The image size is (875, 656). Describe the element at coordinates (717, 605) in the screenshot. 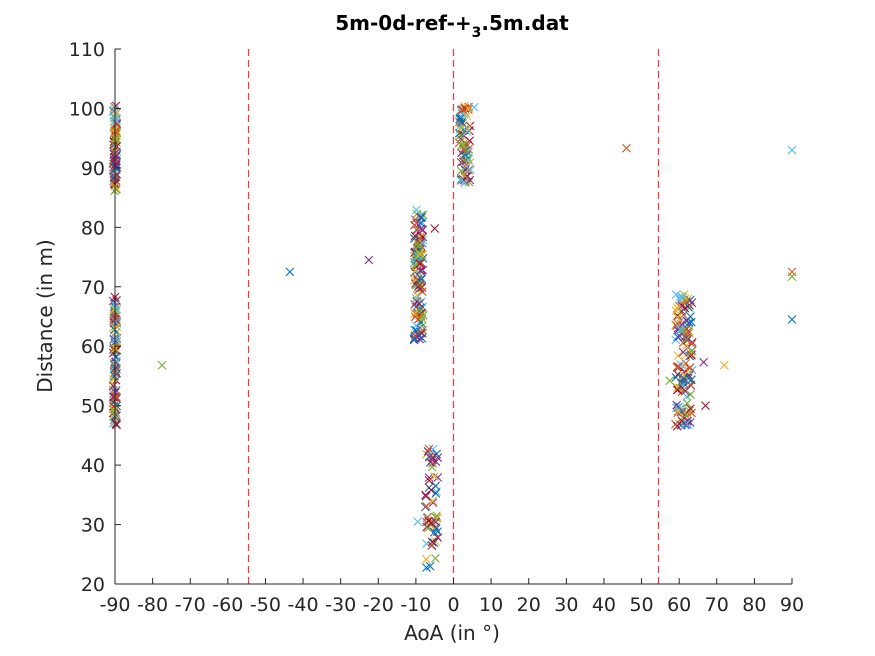

I see `x-tick-label: 70` at that location.